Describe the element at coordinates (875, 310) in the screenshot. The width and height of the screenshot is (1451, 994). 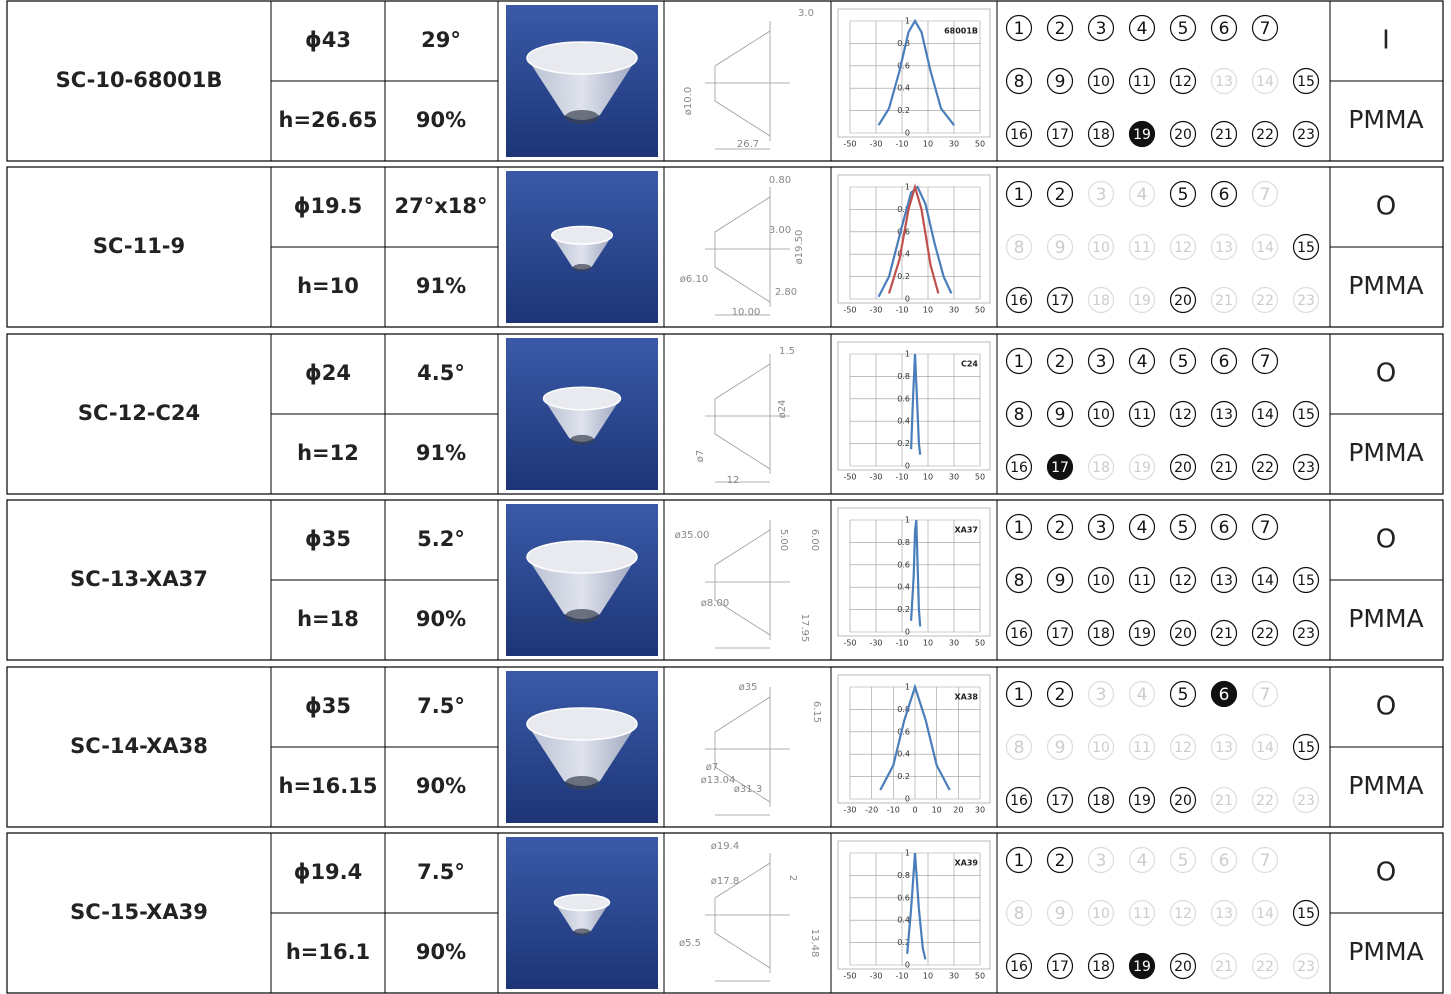
I see `x-tick-label: -30` at that location.